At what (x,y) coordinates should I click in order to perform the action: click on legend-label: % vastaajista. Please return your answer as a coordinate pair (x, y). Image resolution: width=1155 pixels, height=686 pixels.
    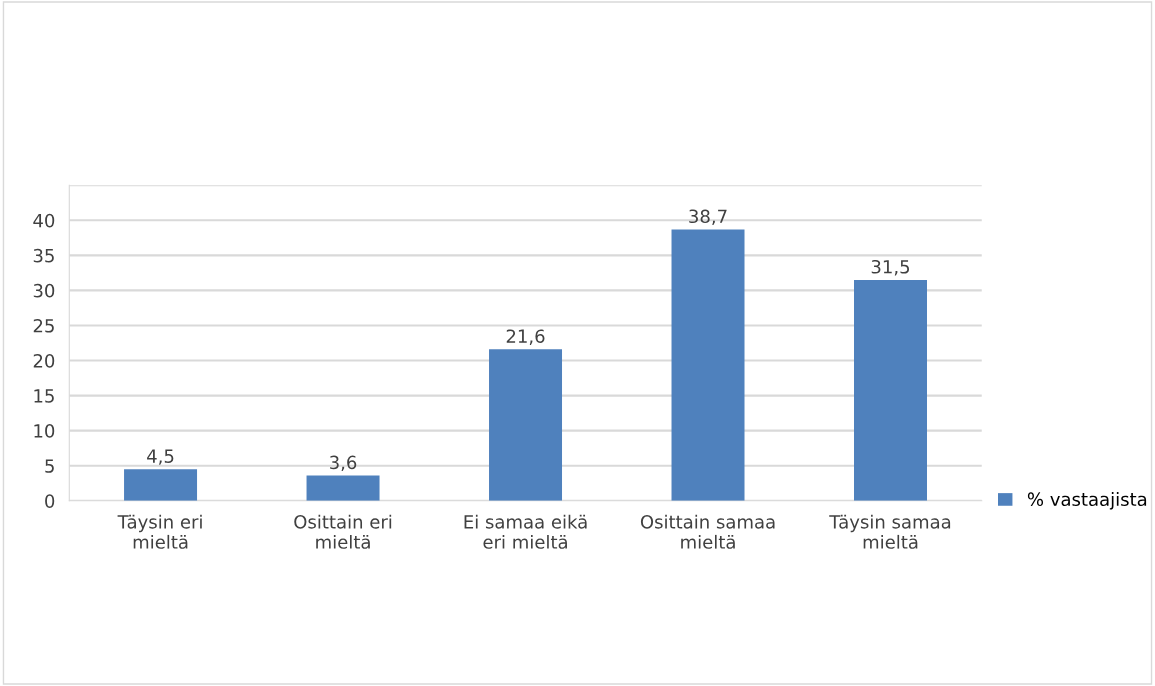
    Looking at the image, I should click on (1087, 501).